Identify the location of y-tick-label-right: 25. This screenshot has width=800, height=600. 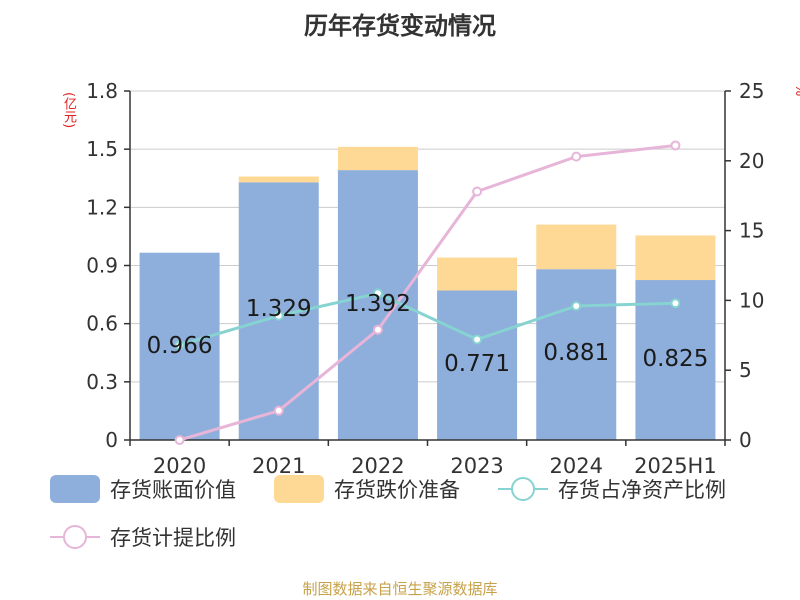
(751, 91).